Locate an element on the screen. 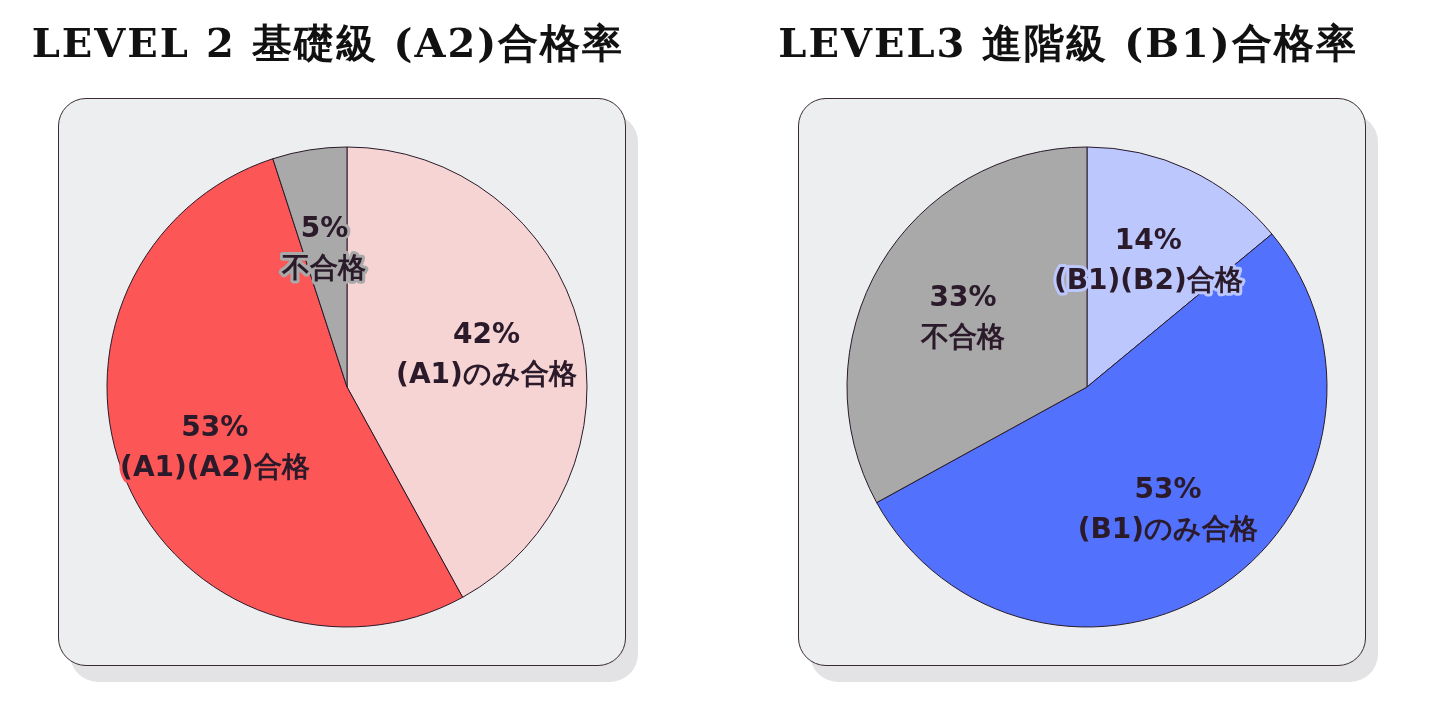 The width and height of the screenshot is (1440, 727). data-label: 42% is located at coordinates (486, 334).